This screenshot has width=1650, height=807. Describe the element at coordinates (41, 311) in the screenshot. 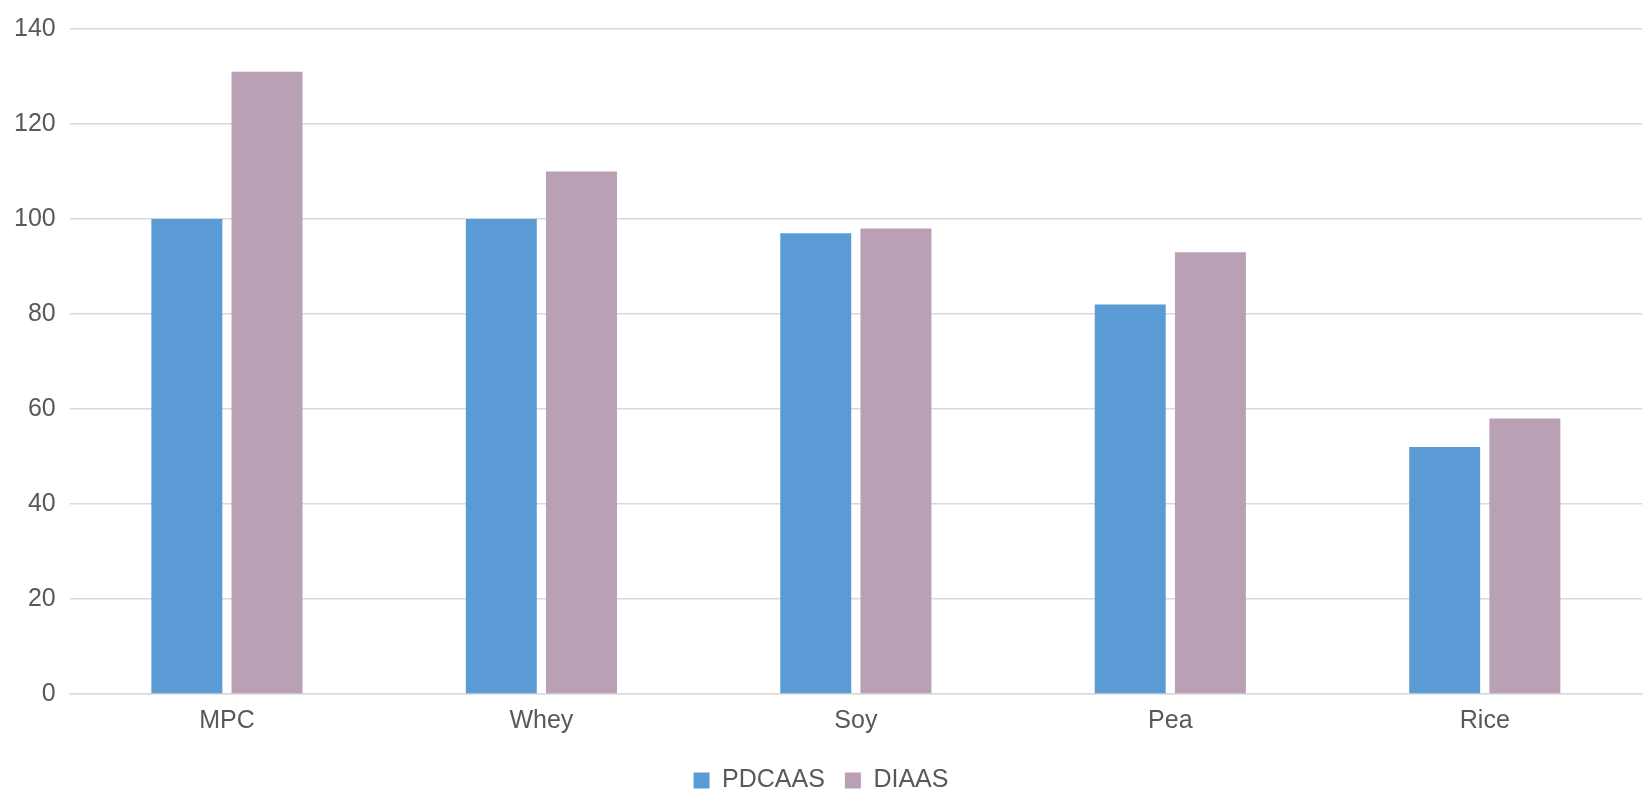

I see `y-tick-label: 80` at that location.